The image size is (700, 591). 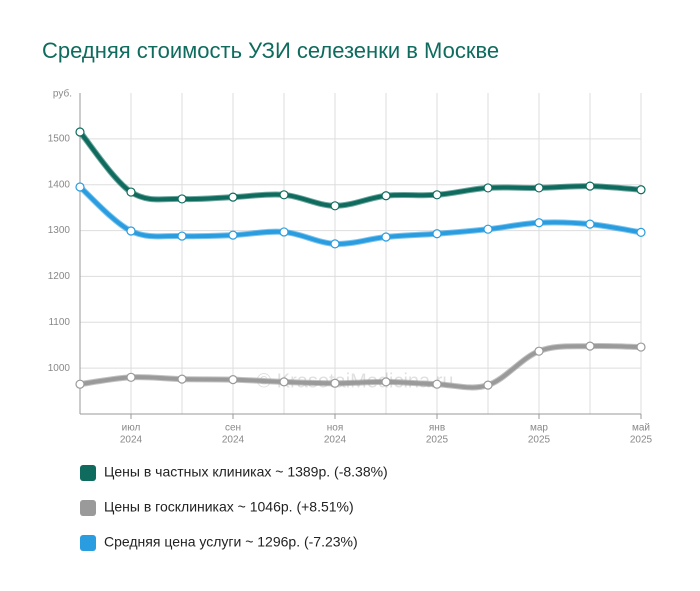 I want to click on series-line-outline, so click(x=359, y=169).